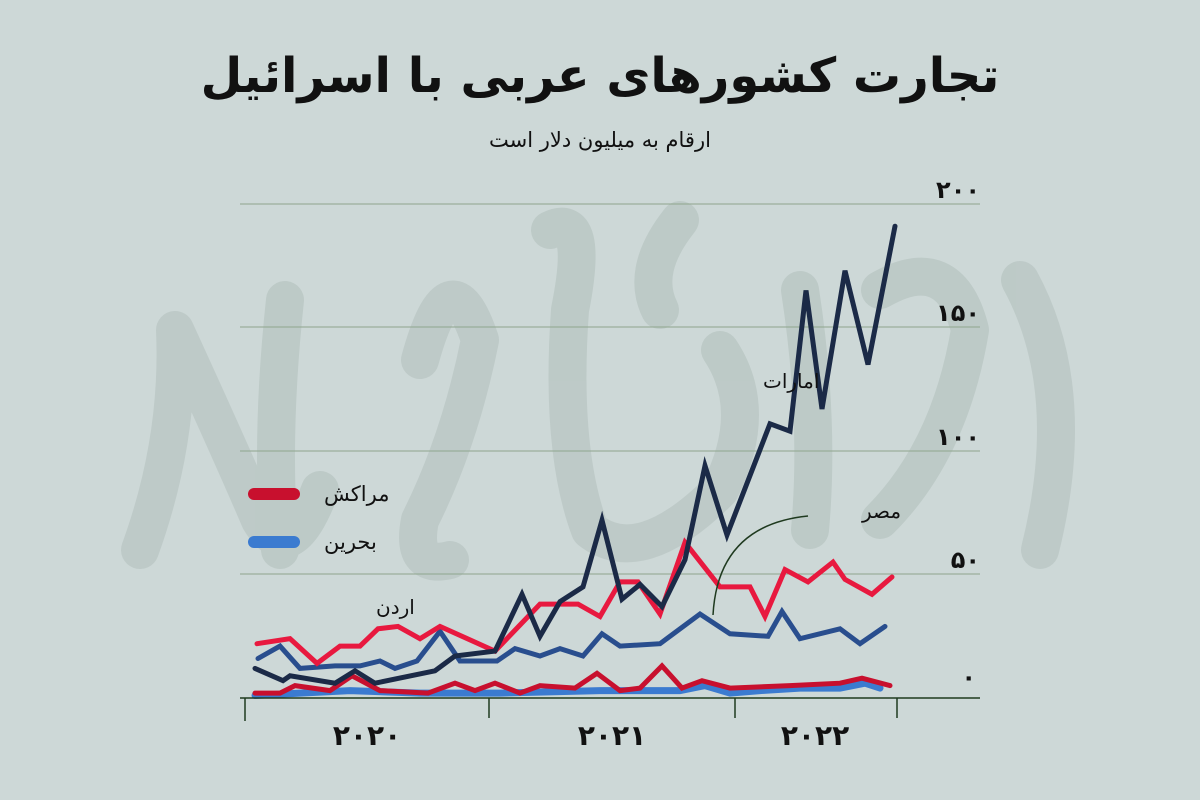 The height and width of the screenshot is (800, 1200). I want to click on y-tick-100: ۱۰۰, so click(958, 437).